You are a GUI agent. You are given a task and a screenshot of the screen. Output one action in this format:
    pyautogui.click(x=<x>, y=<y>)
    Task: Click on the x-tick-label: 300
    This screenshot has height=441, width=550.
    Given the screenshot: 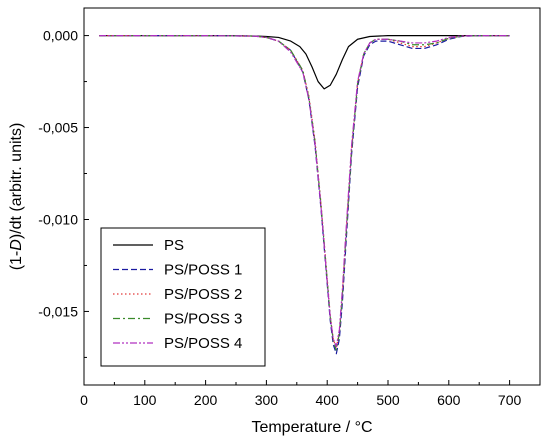 What is the action you would take?
    pyautogui.click(x=267, y=400)
    